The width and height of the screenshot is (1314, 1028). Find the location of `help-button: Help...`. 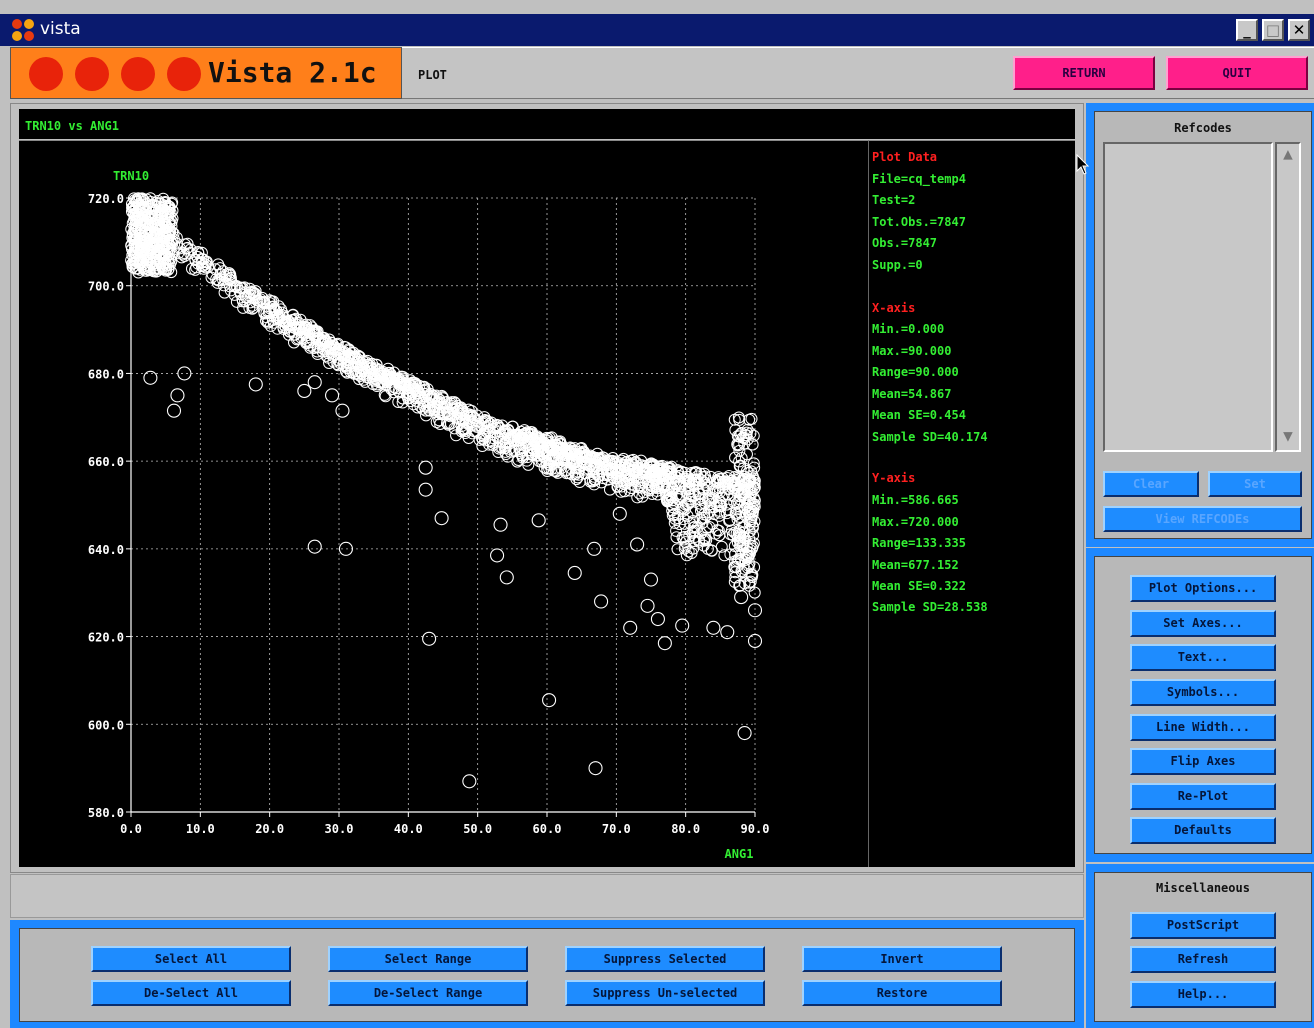

help-button: Help... is located at coordinates (1203, 994).